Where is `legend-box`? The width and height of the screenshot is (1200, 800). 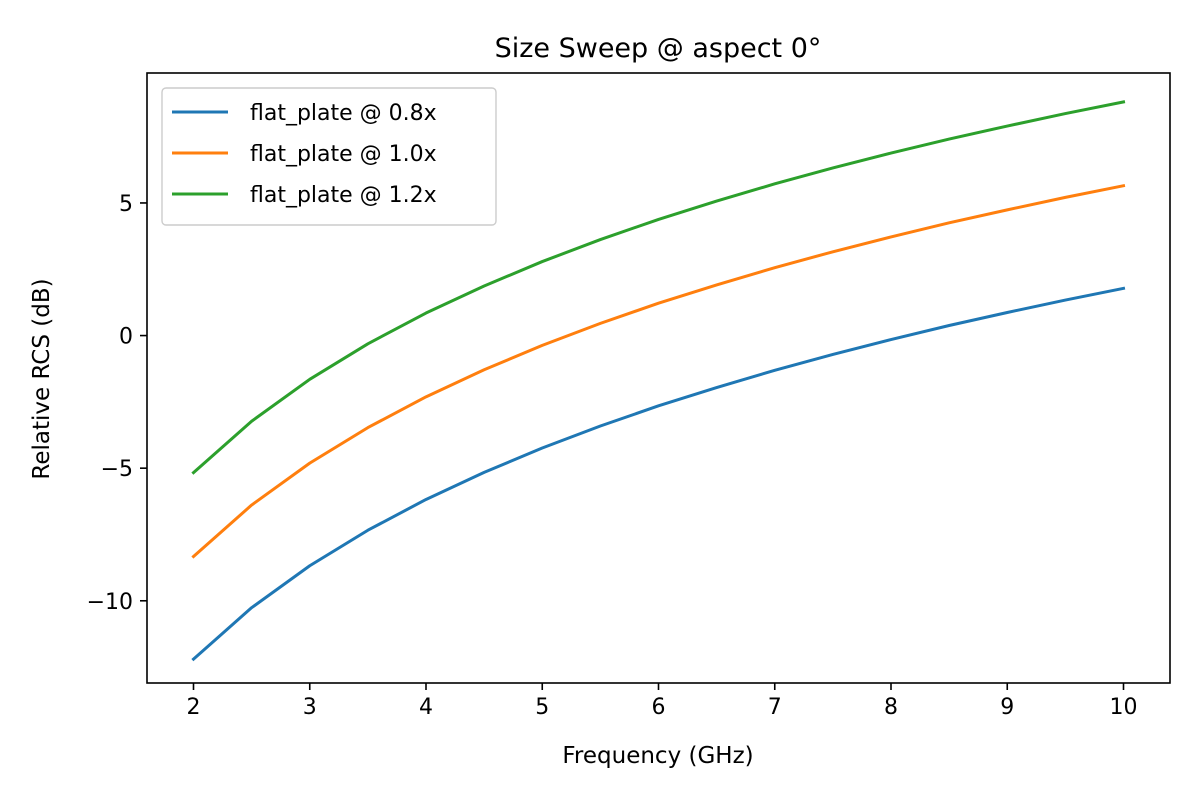 legend-box is located at coordinates (329, 156).